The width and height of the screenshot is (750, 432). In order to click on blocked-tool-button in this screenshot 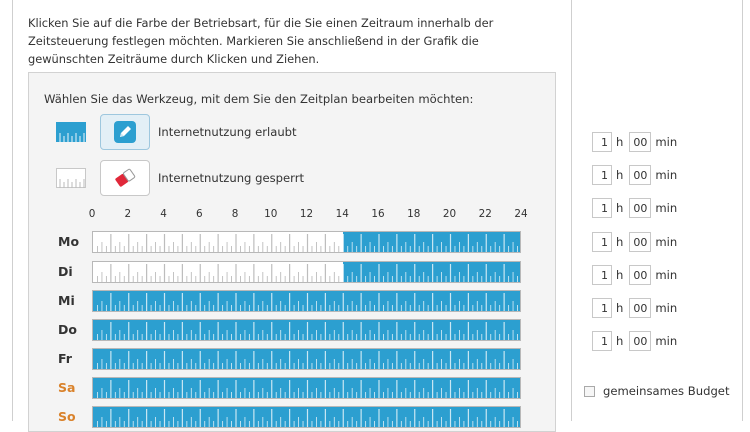, I will do `click(125, 178)`.